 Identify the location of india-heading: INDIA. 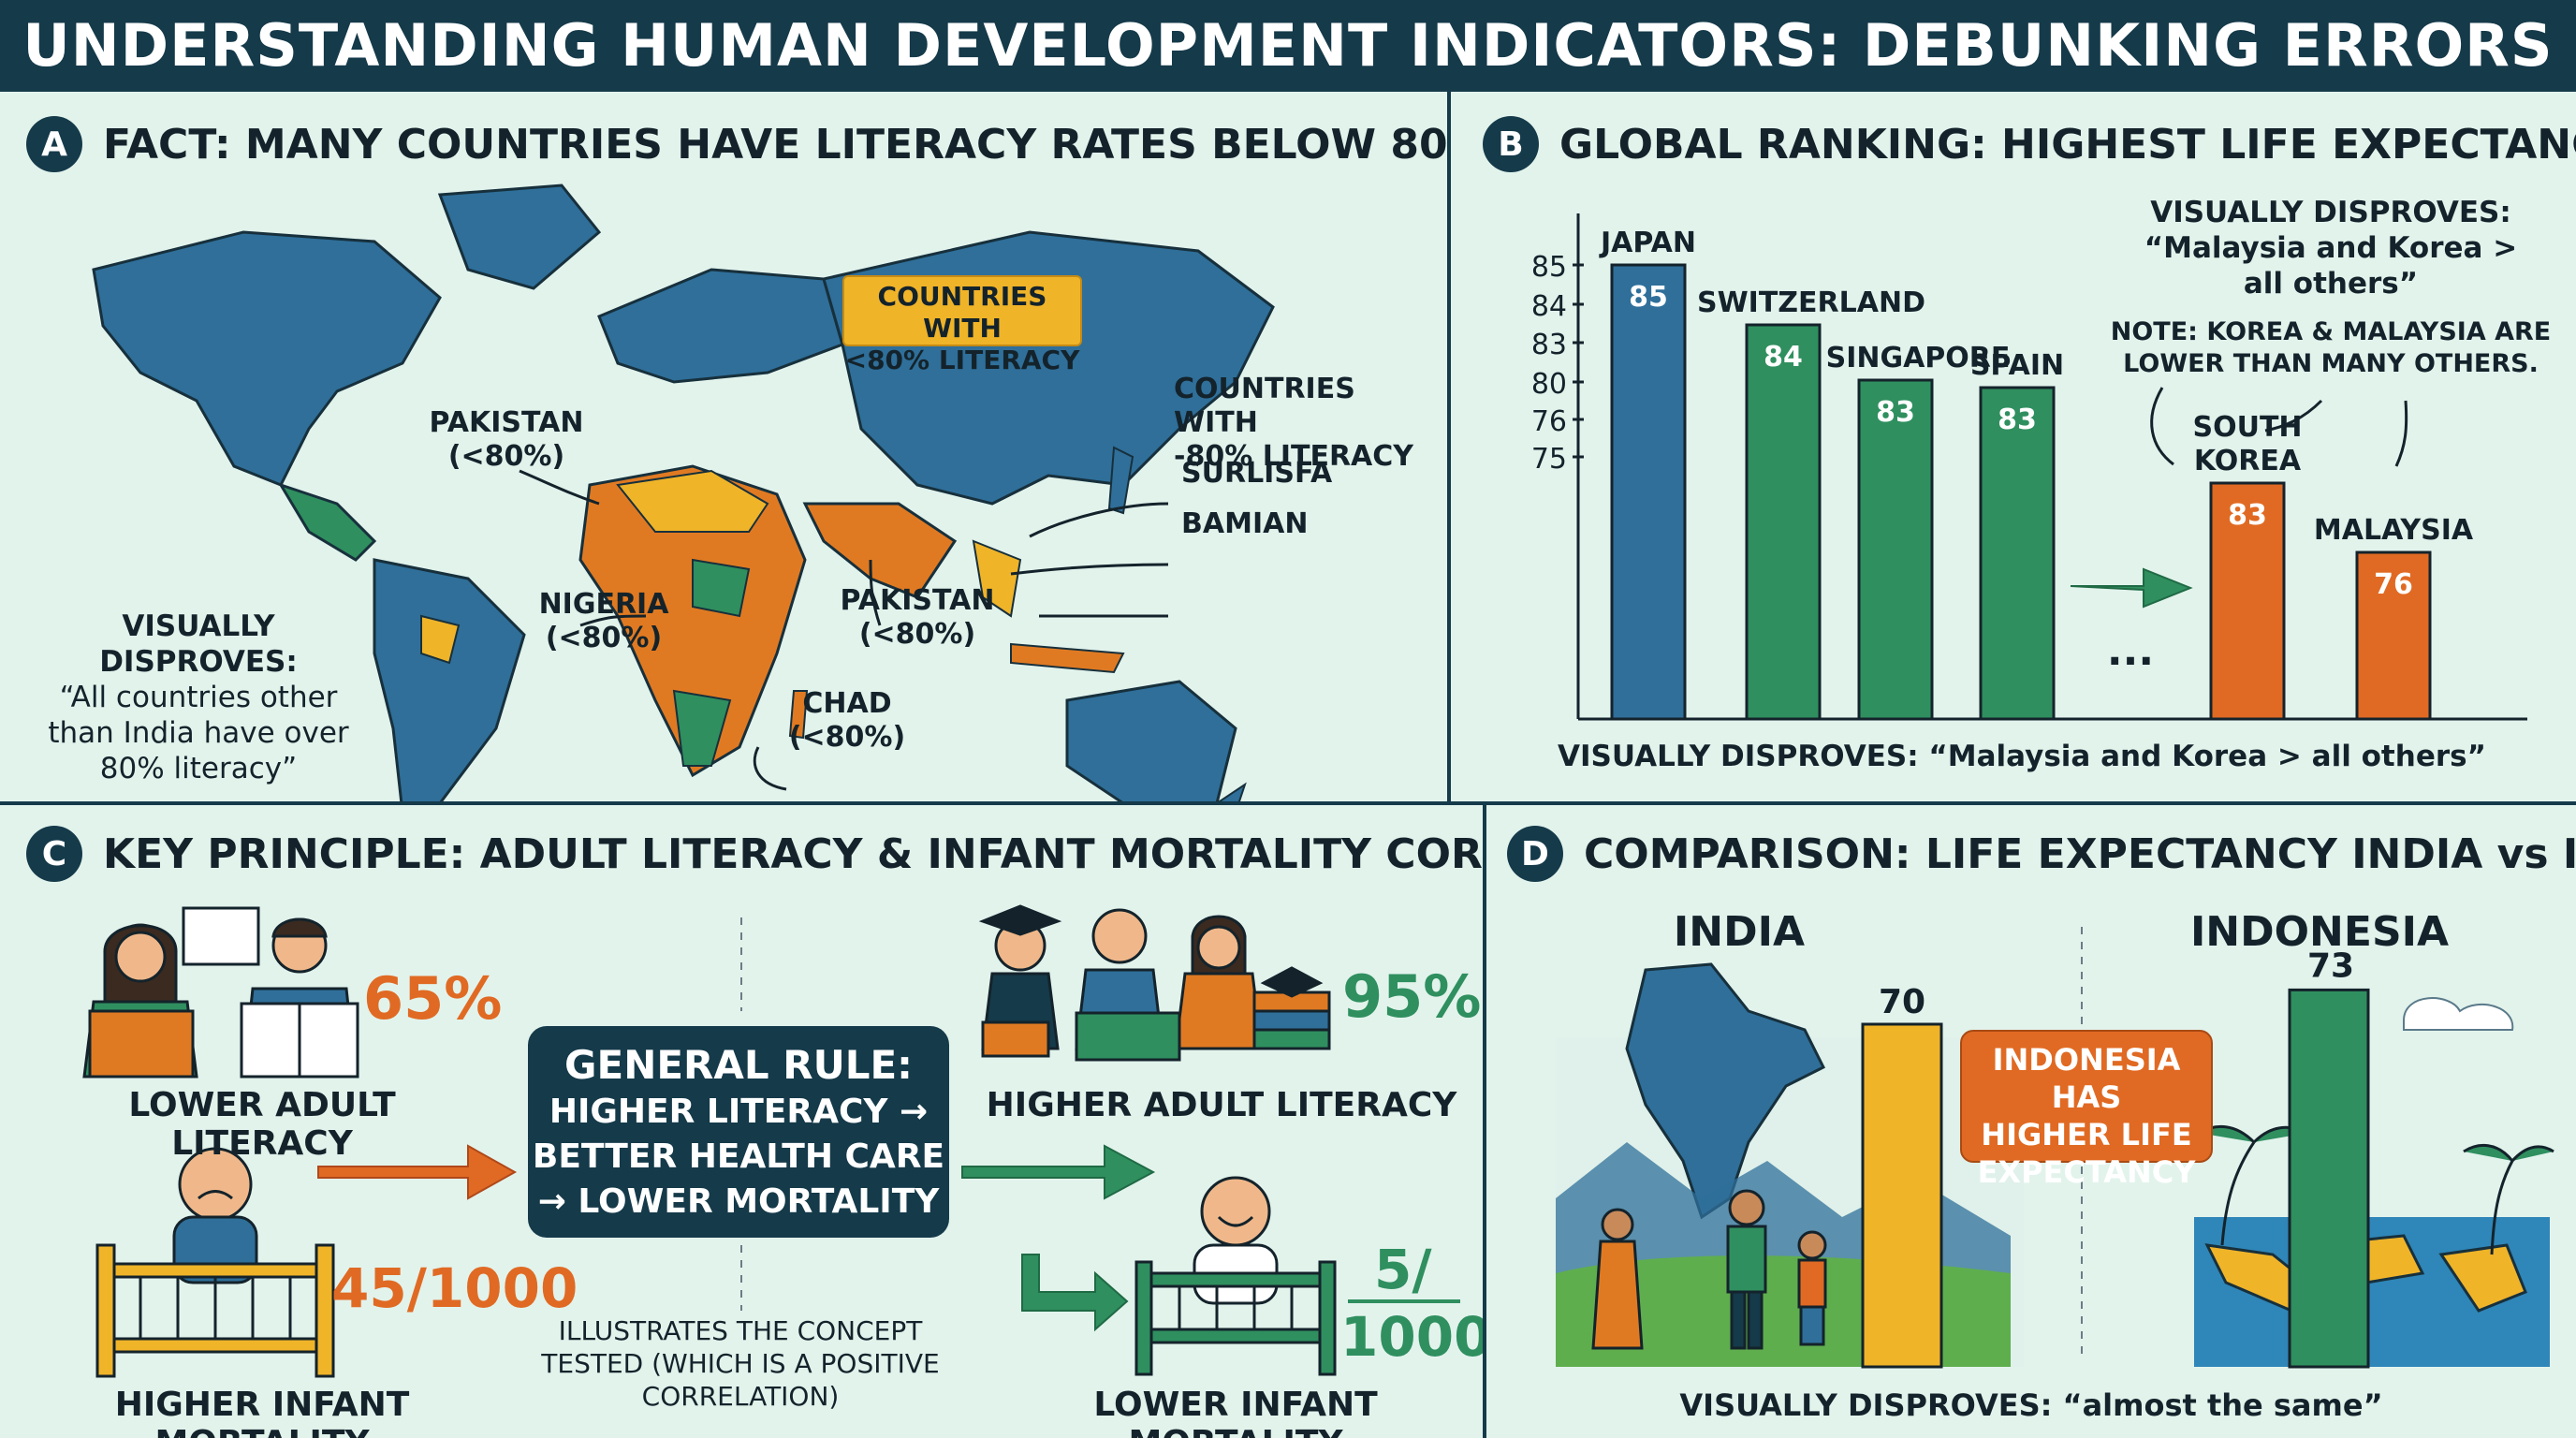
(1739, 932).